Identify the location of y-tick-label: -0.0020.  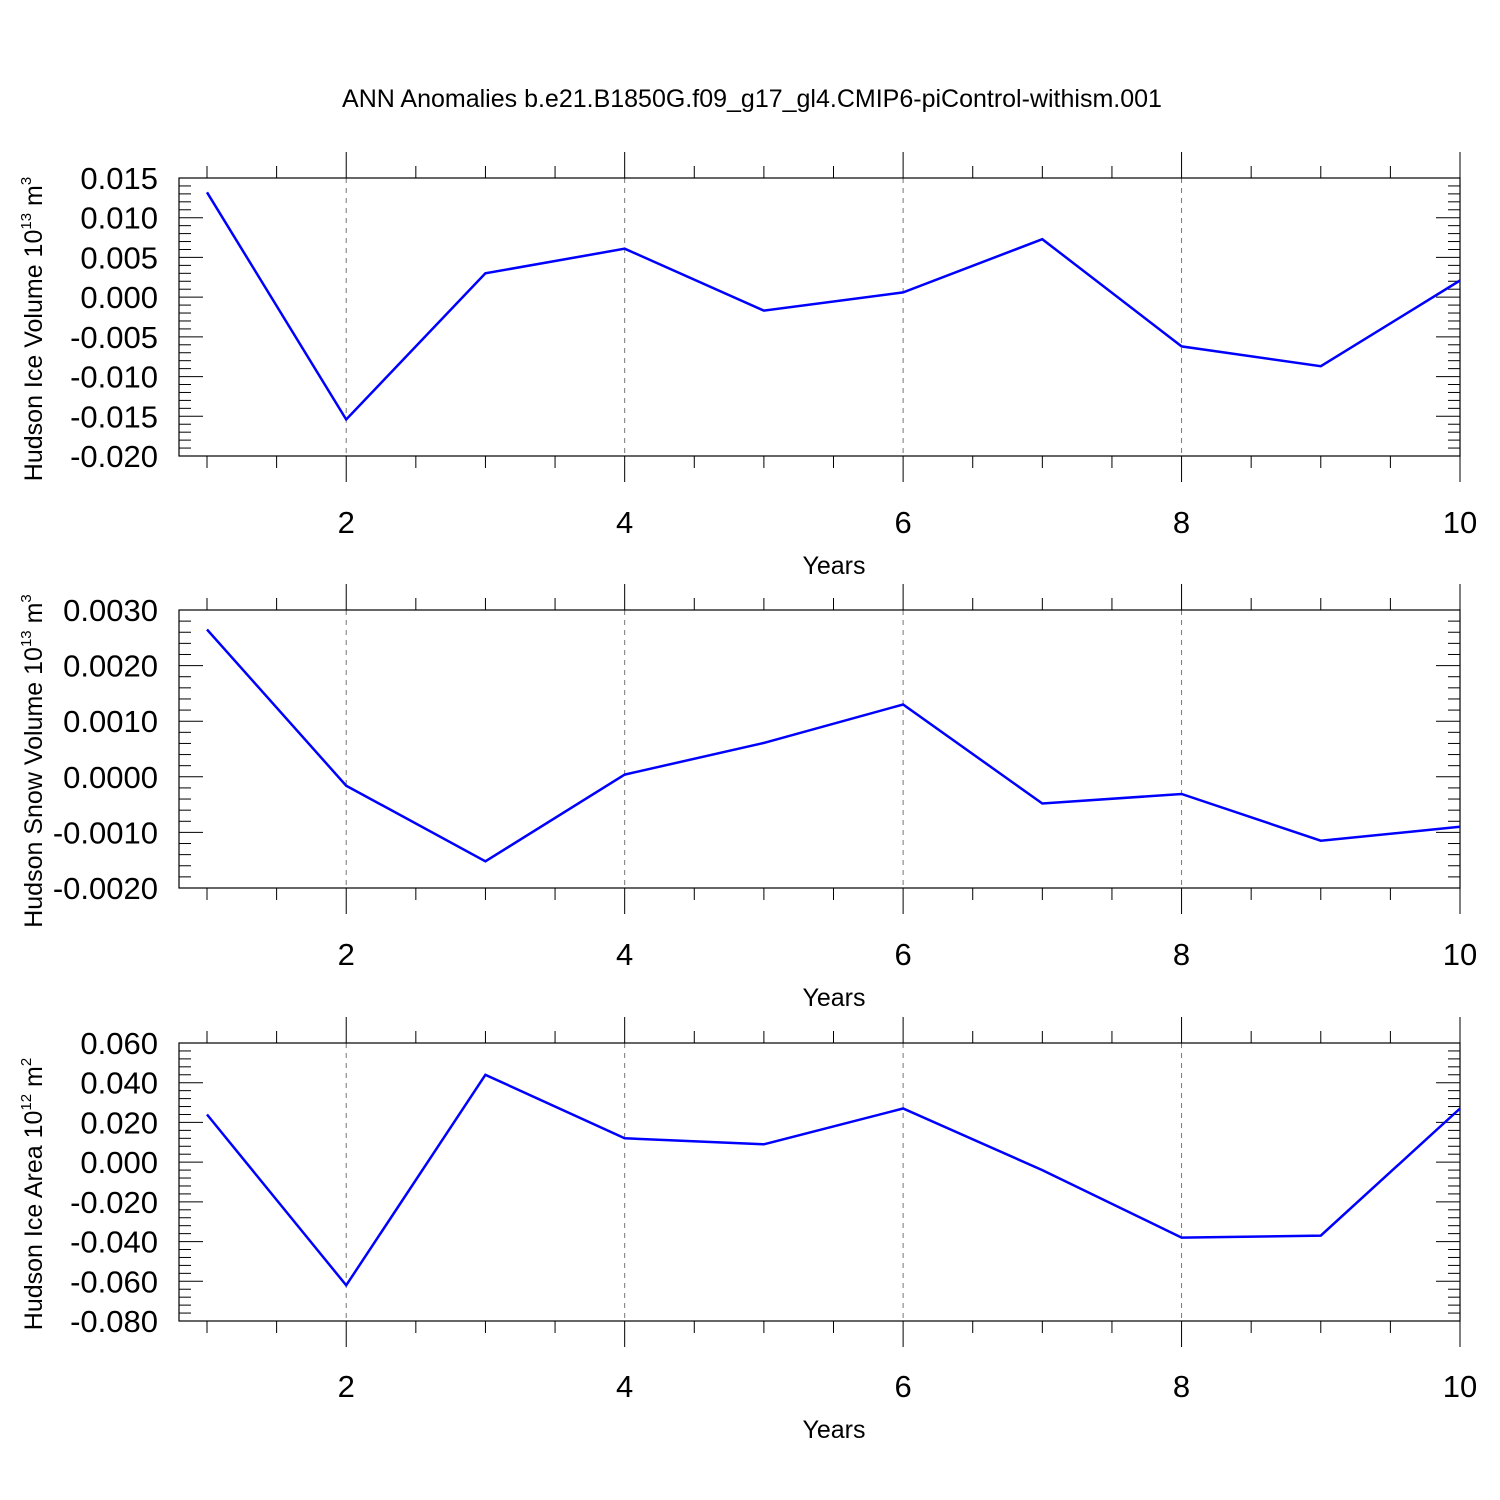
(105, 888).